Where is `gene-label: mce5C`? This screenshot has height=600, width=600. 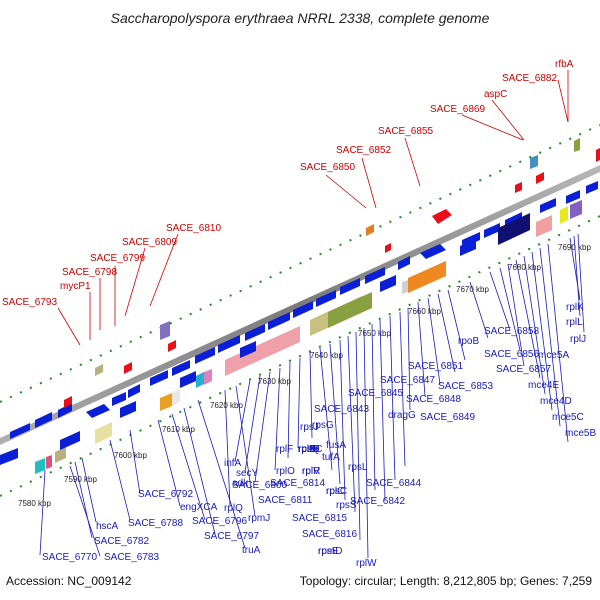 gene-label: mce5C is located at coordinates (568, 417).